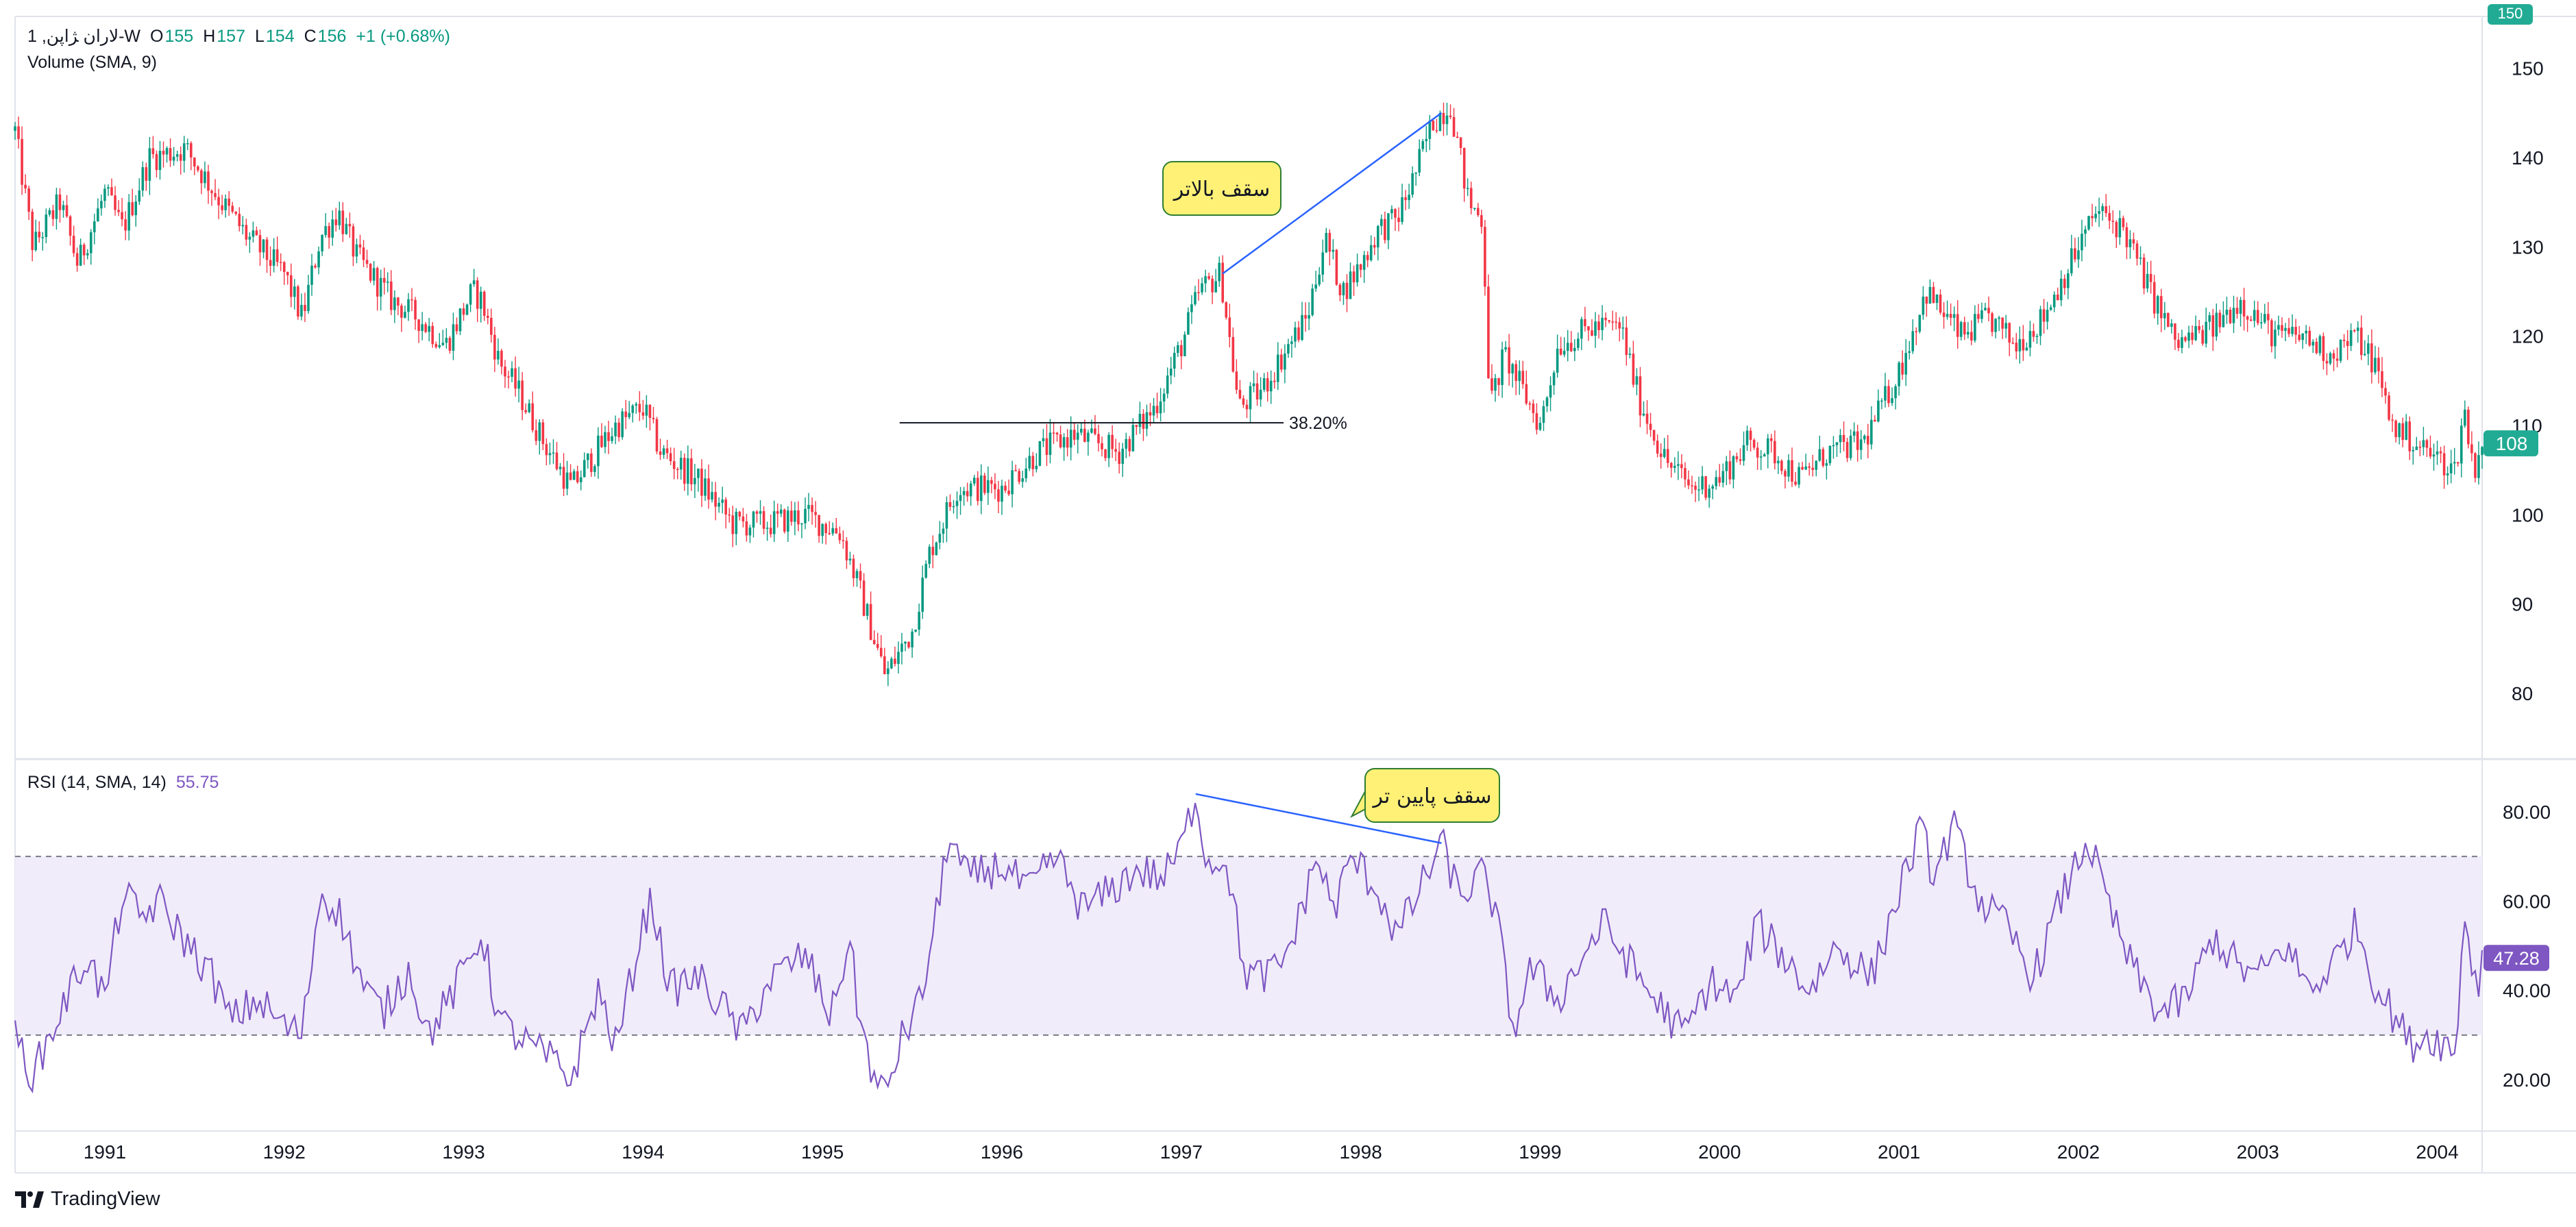  I want to click on volume-legend: Volume (SMA, 9), so click(92, 63).